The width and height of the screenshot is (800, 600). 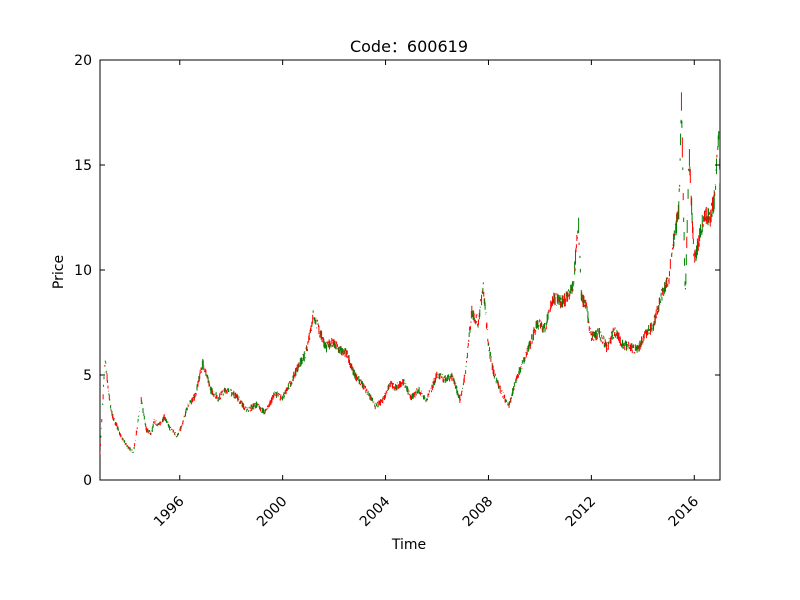 I want to click on x-tick-label: 2012, so click(x=581, y=512).